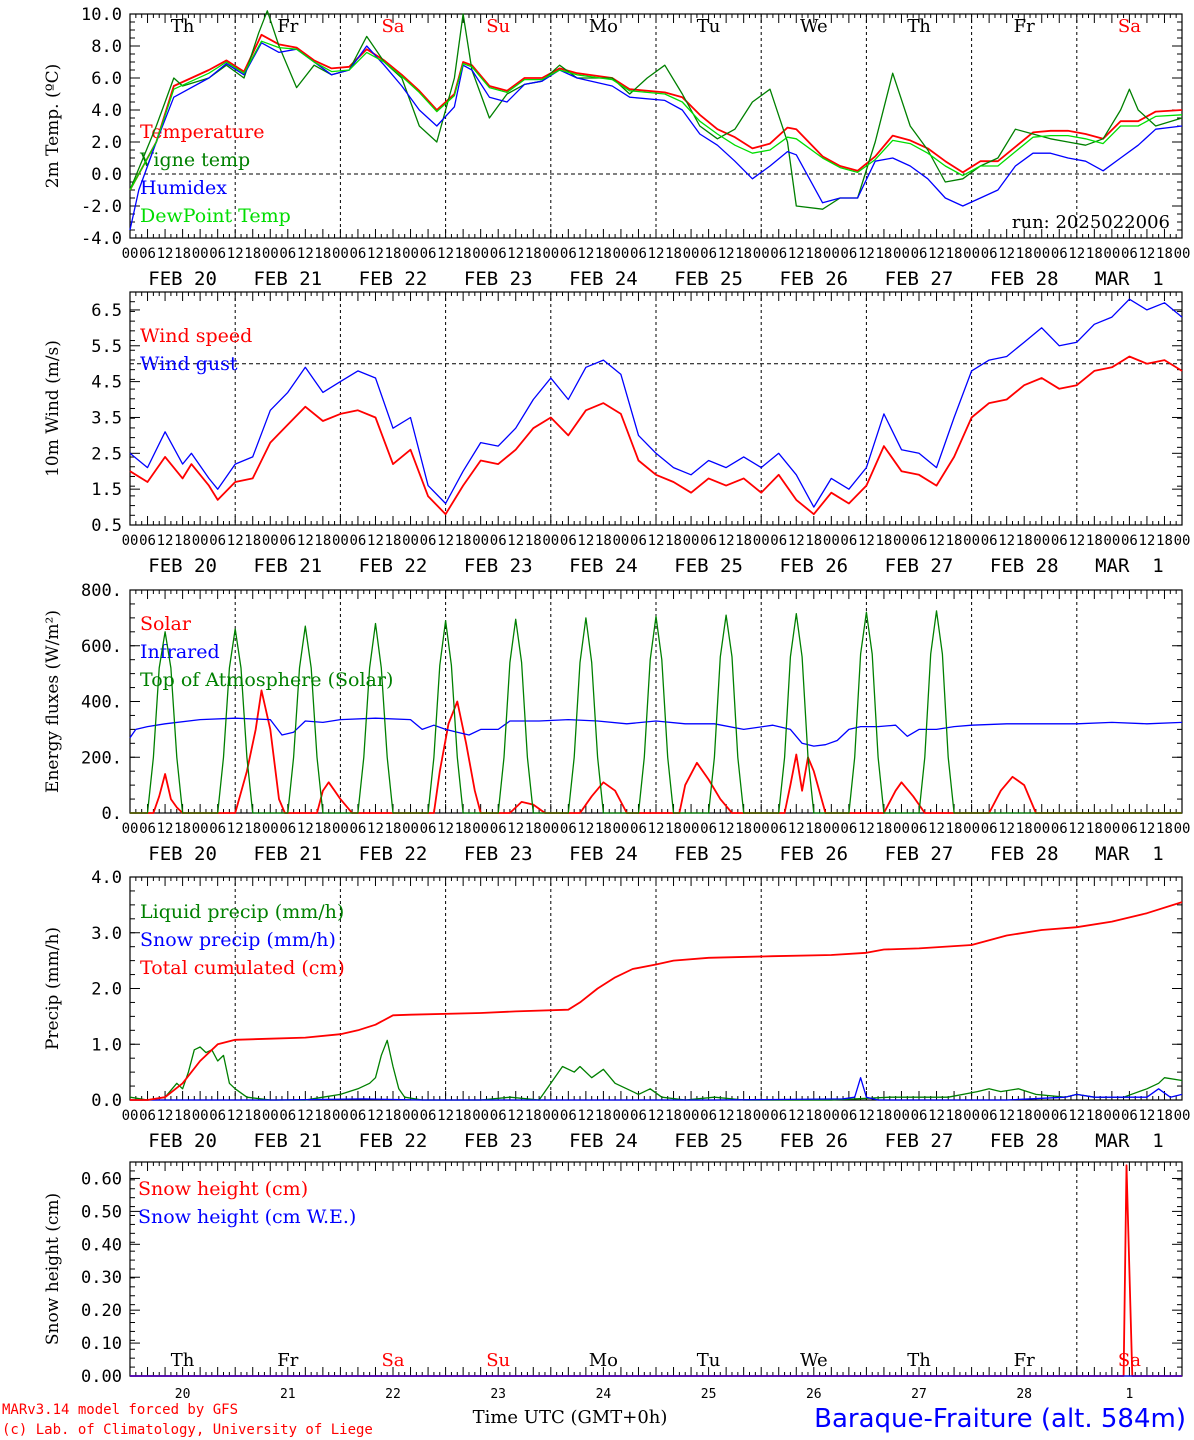 This screenshot has width=1194, height=1440. What do you see at coordinates (106, 1101) in the screenshot?
I see `y-tick-label: 0.0` at bounding box center [106, 1101].